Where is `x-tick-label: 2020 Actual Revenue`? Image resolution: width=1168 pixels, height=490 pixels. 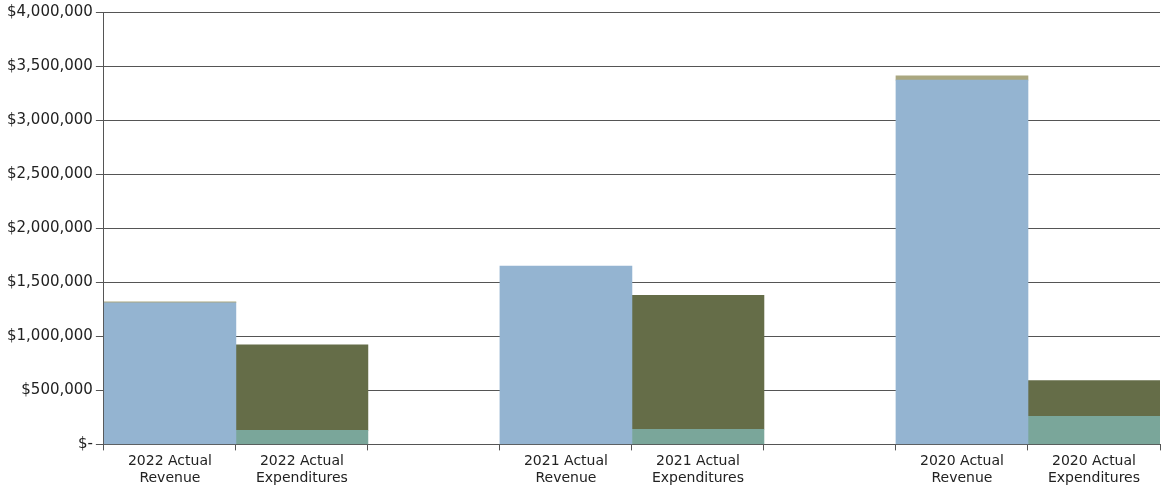 x-tick-label: 2020 Actual Revenue is located at coordinates (962, 469).